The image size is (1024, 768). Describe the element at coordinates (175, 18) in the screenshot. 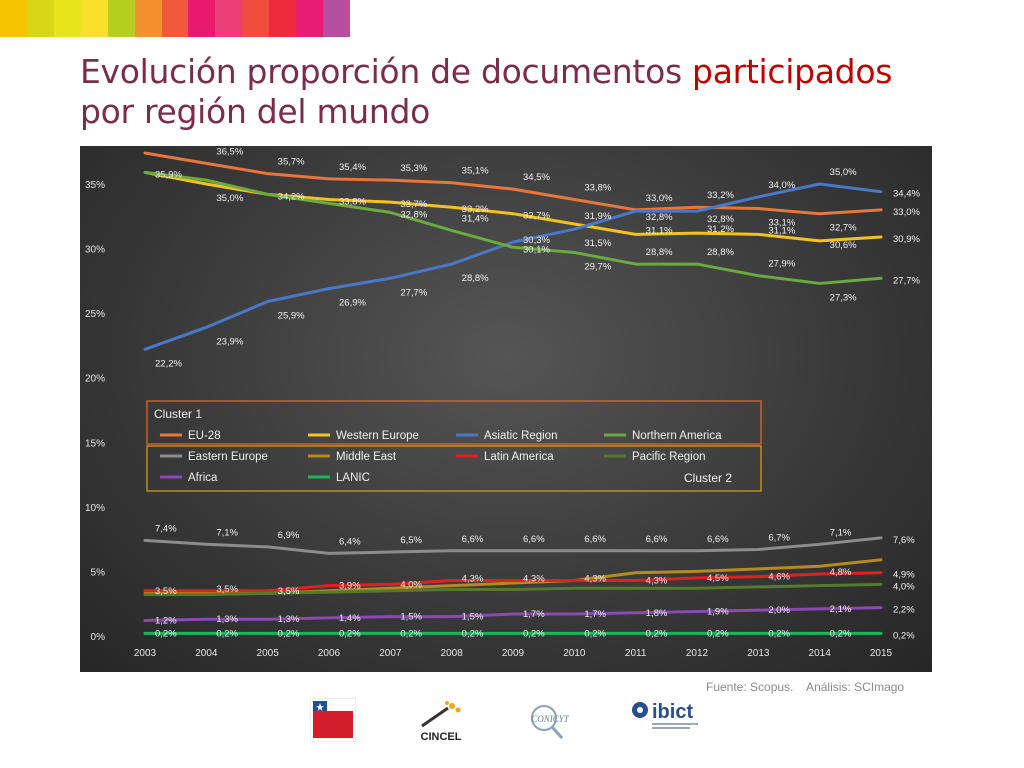

I see `decorative-color-stripe` at that location.